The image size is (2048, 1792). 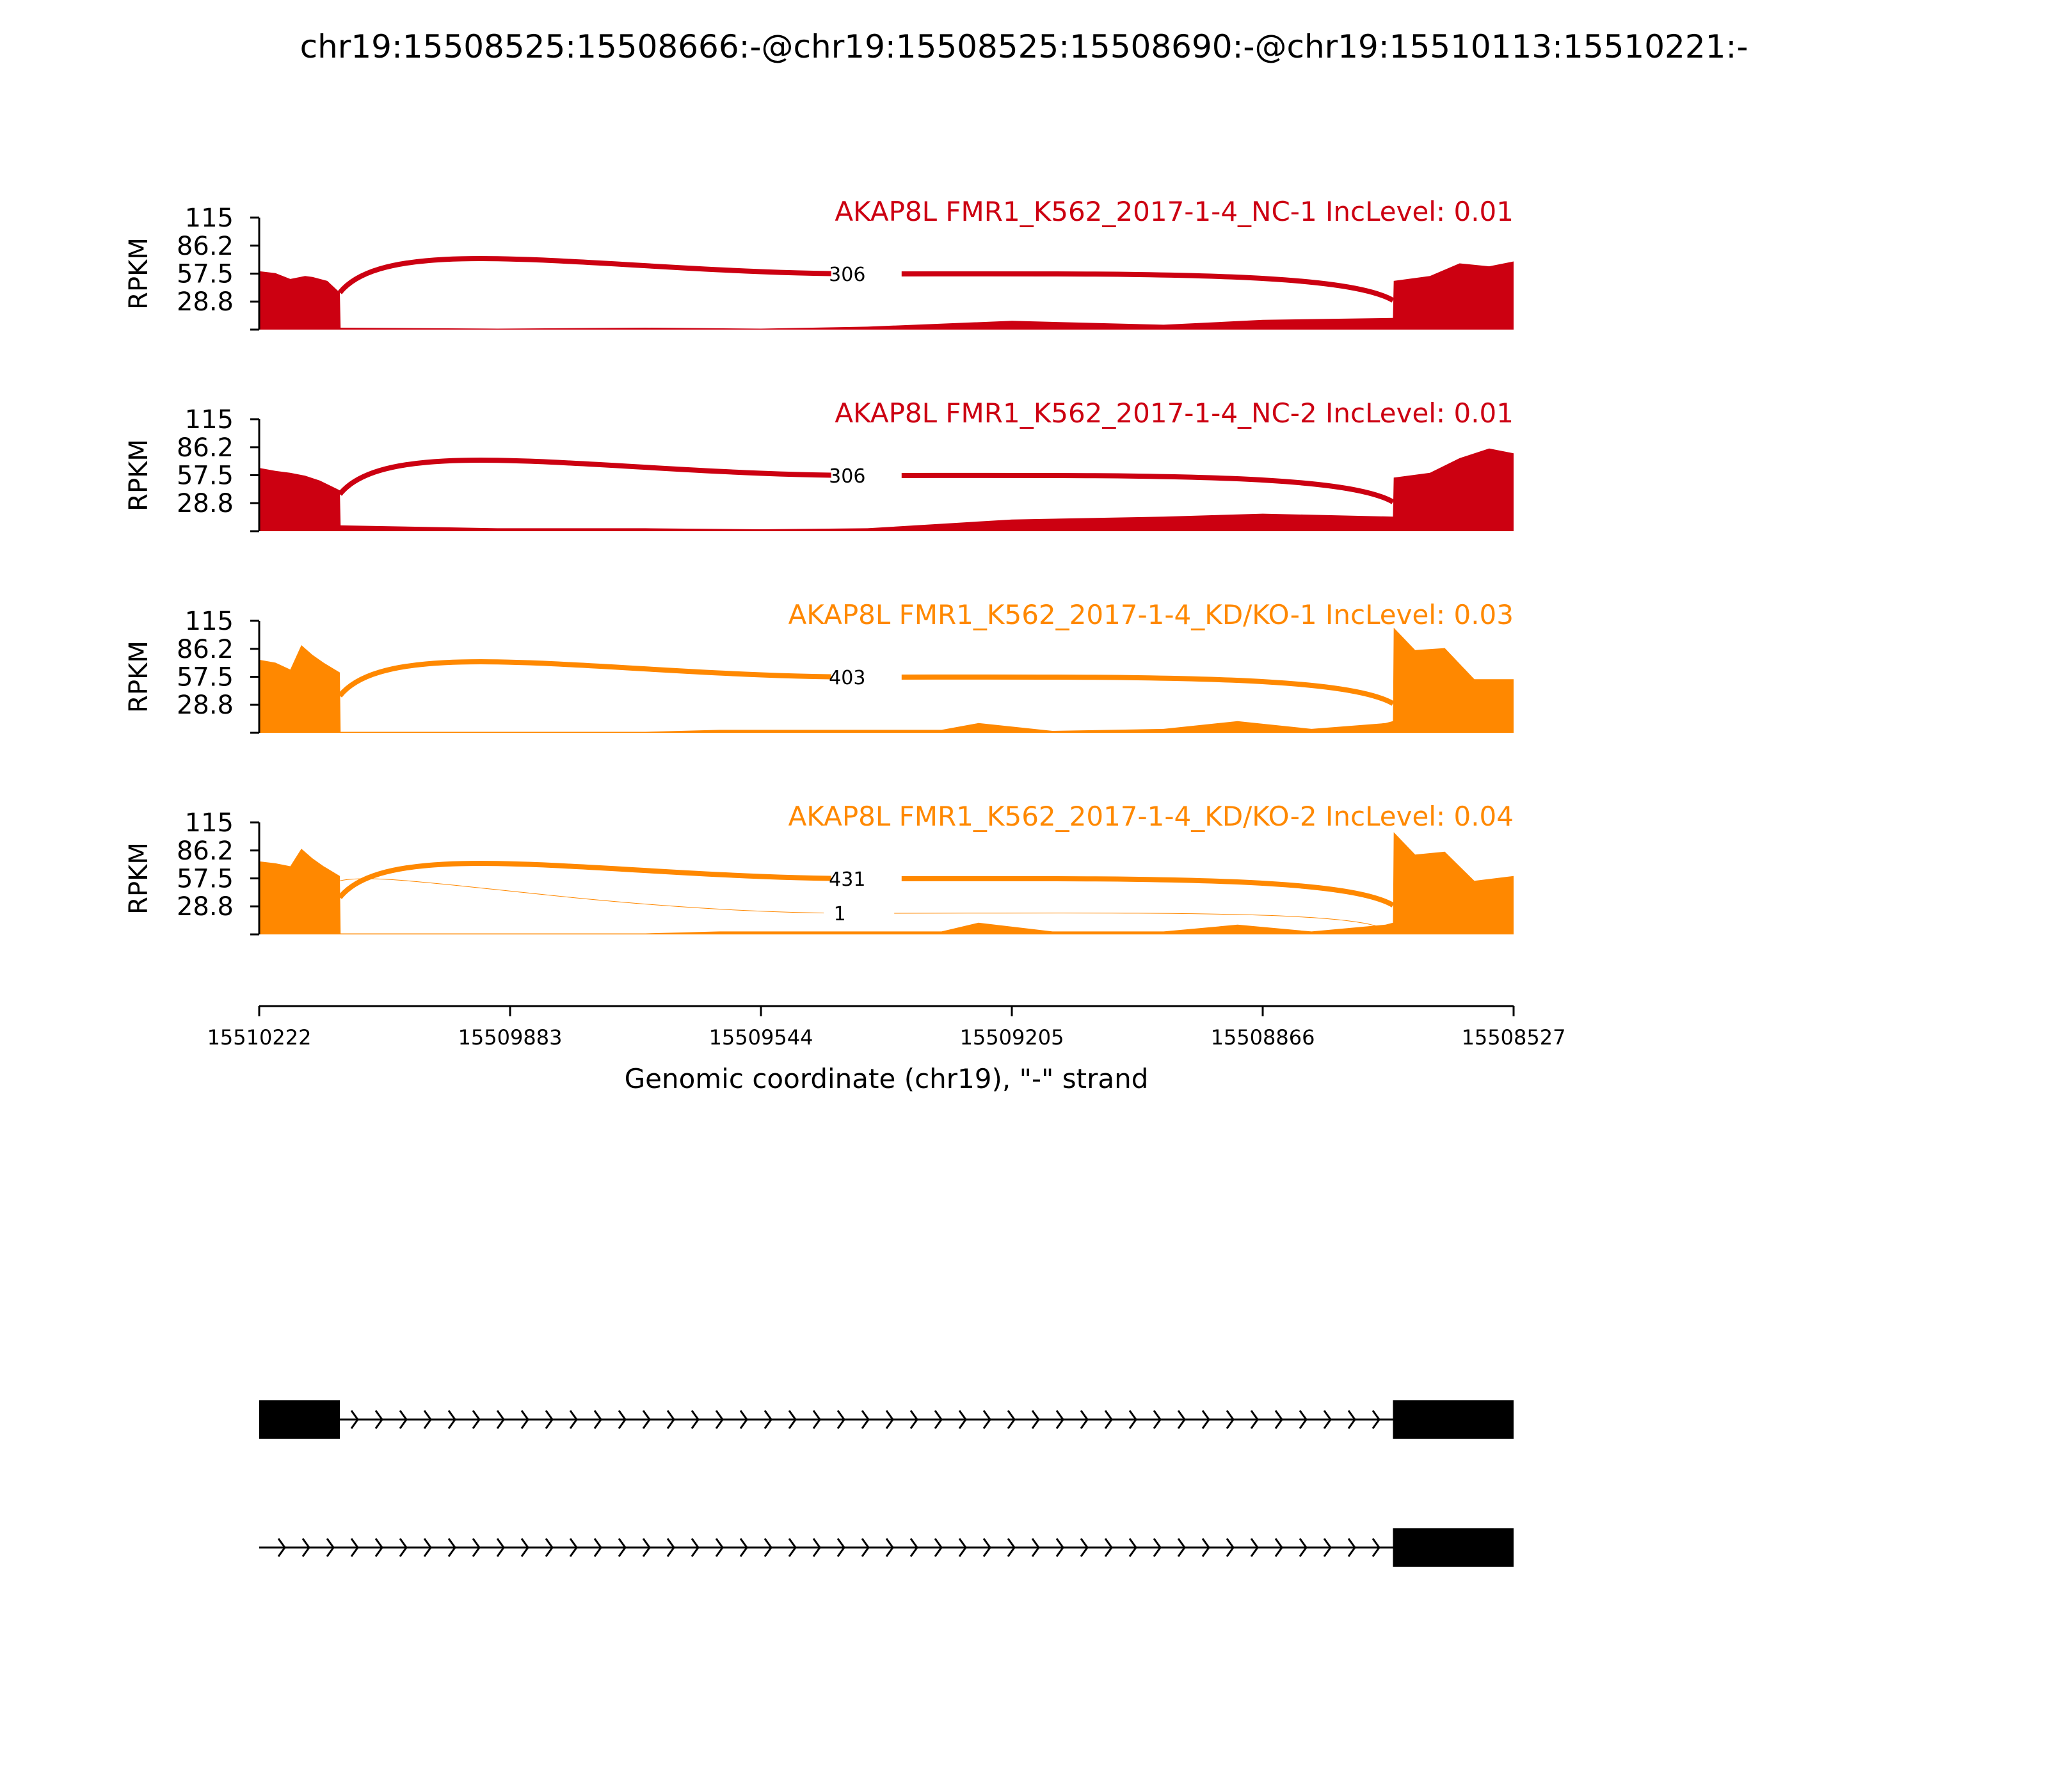 I want to click on x-tick-label: 15509883, so click(x=510, y=1037).